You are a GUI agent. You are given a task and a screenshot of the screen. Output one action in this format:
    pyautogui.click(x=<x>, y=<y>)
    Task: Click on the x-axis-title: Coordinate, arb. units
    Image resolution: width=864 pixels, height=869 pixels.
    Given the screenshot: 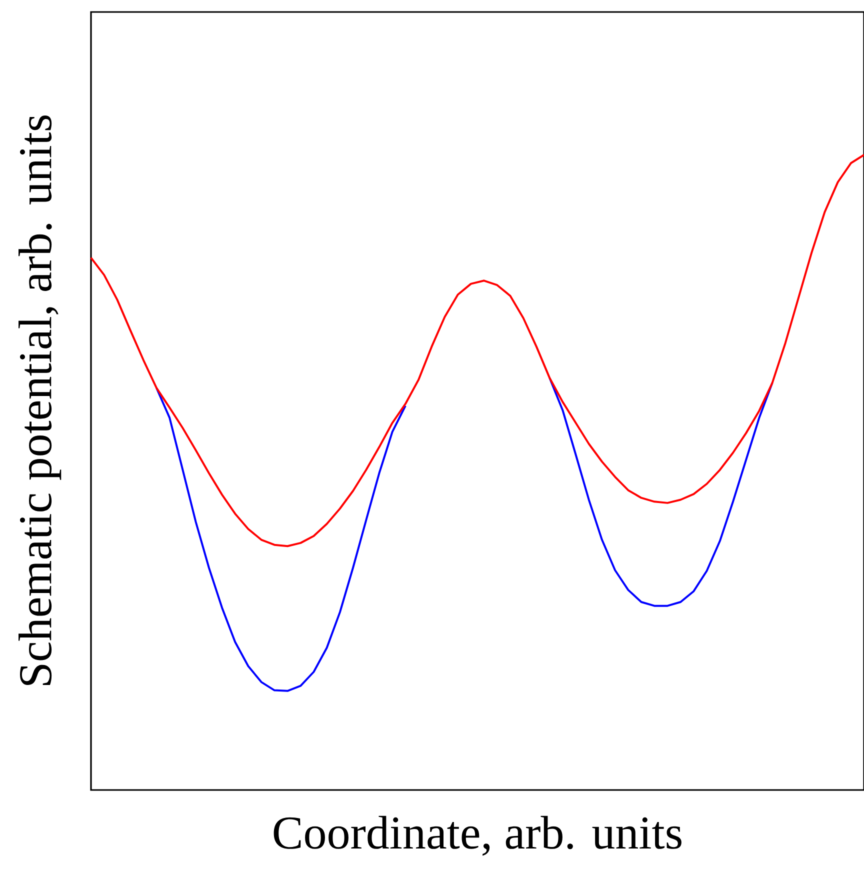 What is the action you would take?
    pyautogui.click(x=478, y=836)
    